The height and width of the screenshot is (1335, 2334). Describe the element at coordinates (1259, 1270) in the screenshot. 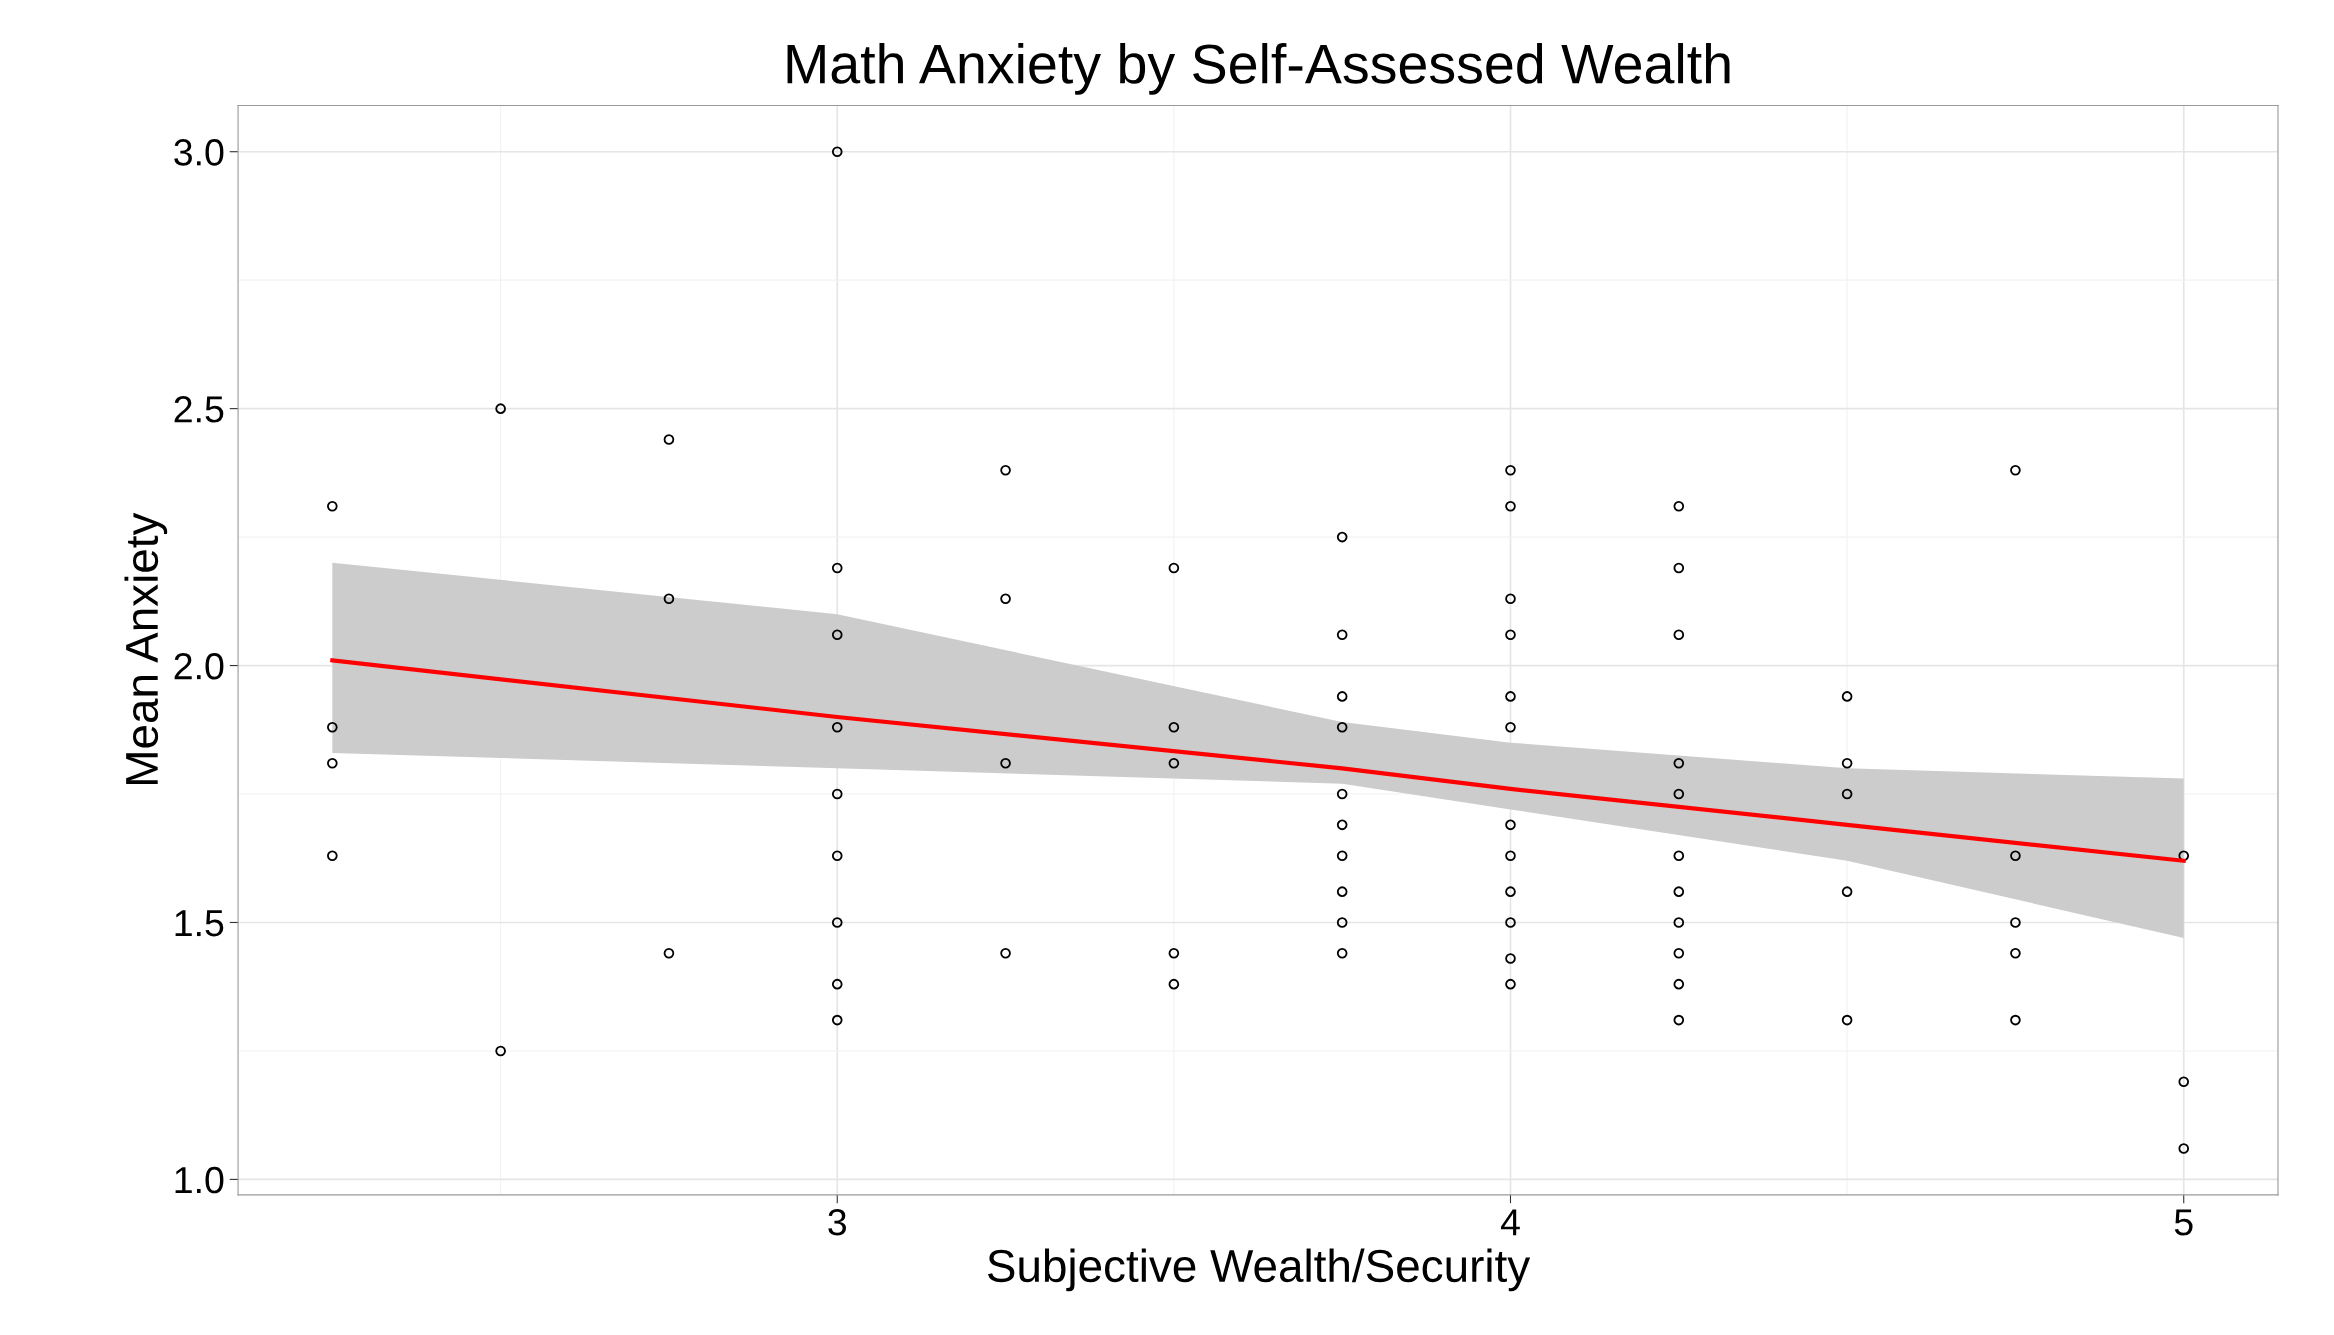

I see `x-axis-title: Subjective Wealth/Security` at that location.